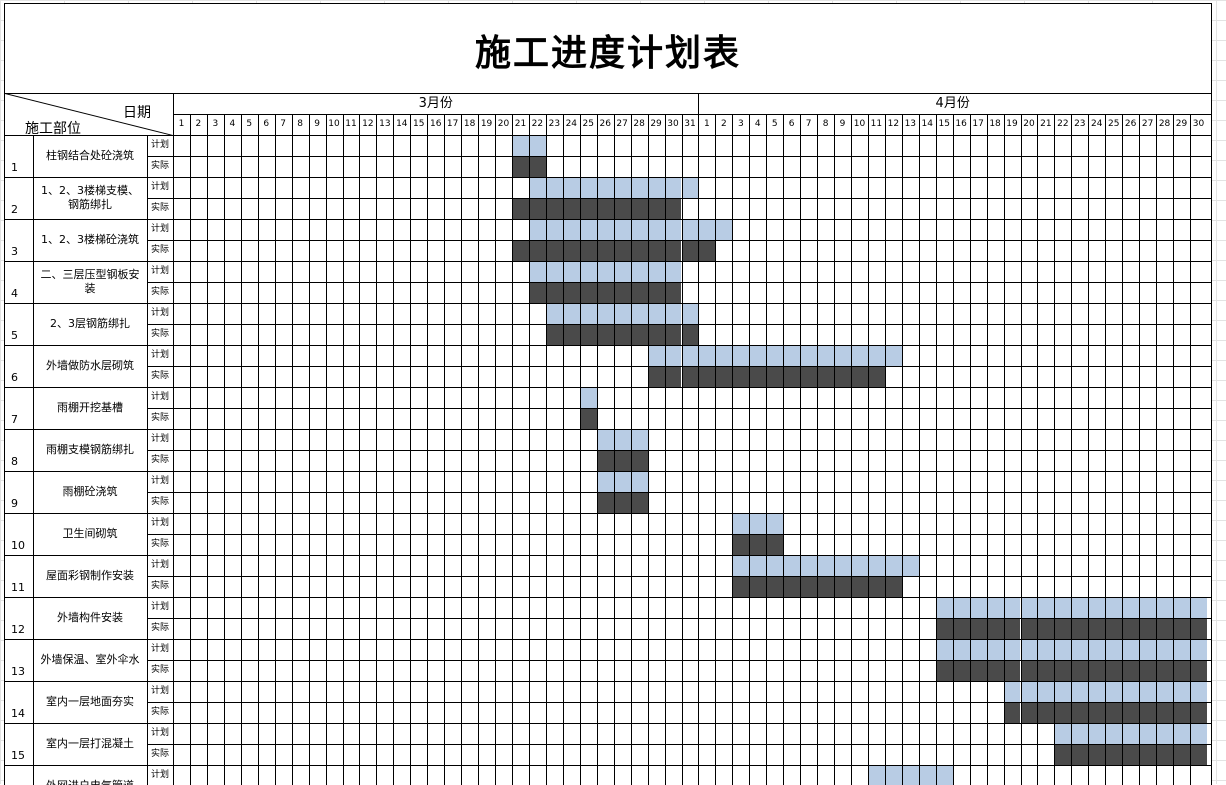 This screenshot has height=785, width=1226. Describe the element at coordinates (723, 124) in the screenshot. I see `day-number: 2` at that location.